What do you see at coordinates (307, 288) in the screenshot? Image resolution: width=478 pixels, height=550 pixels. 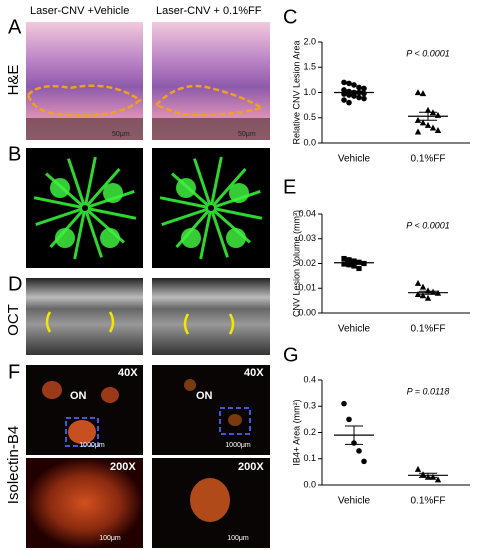 I see `y-tick-label: 0.01` at bounding box center [307, 288].